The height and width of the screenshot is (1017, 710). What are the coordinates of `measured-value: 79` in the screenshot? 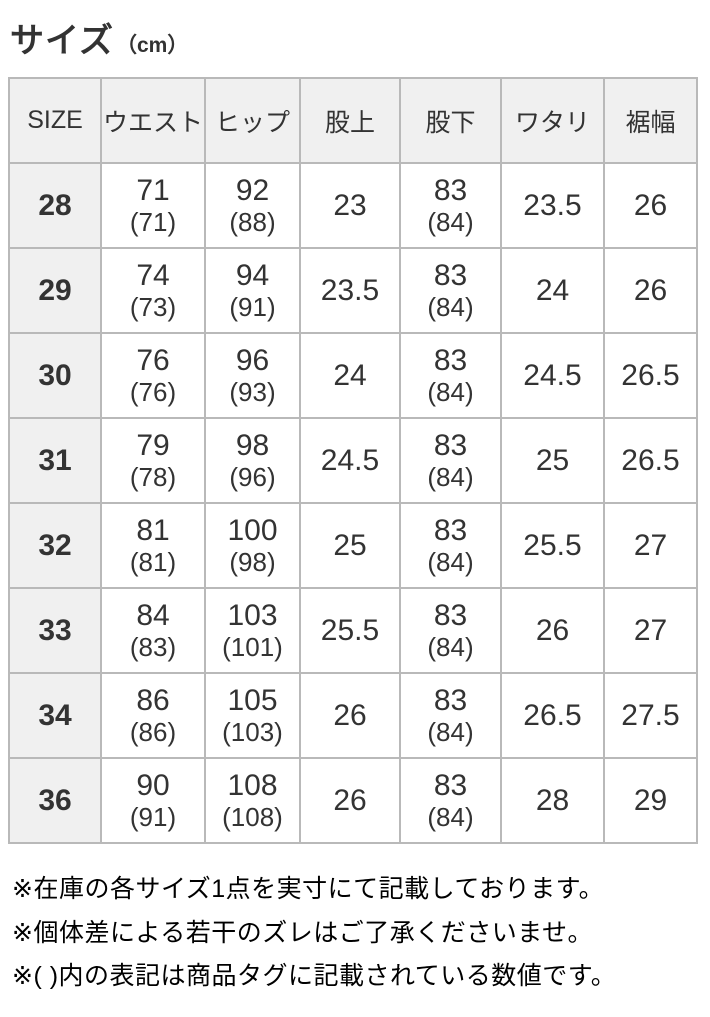 It's located at (153, 446).